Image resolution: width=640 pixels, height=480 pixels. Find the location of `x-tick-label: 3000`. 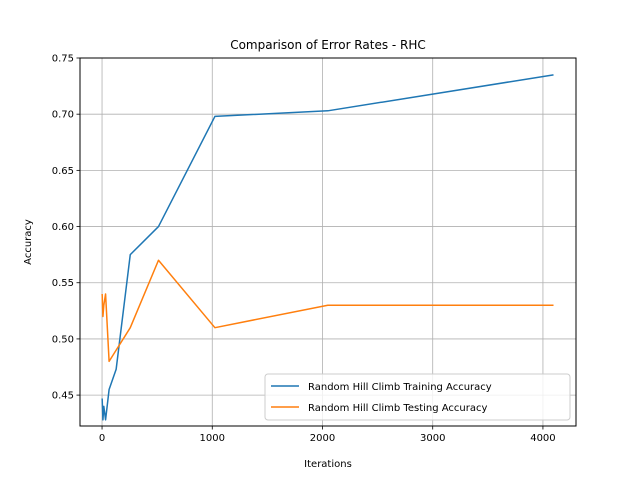

x-tick-label: 3000 is located at coordinates (432, 438).